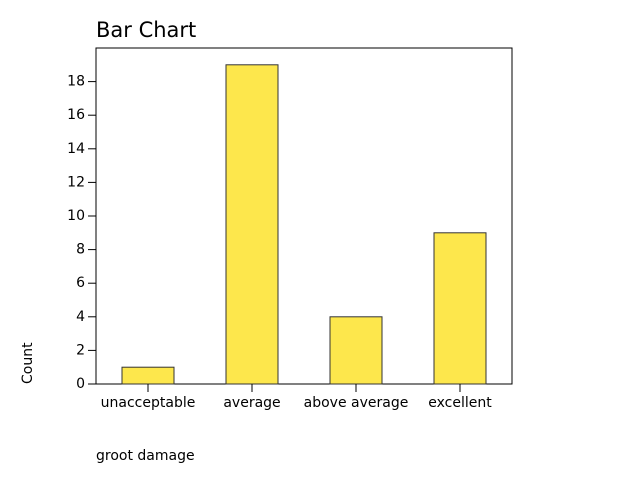 The height and width of the screenshot is (480, 640). What do you see at coordinates (356, 403) in the screenshot?
I see `x-tick-label: above average` at bounding box center [356, 403].